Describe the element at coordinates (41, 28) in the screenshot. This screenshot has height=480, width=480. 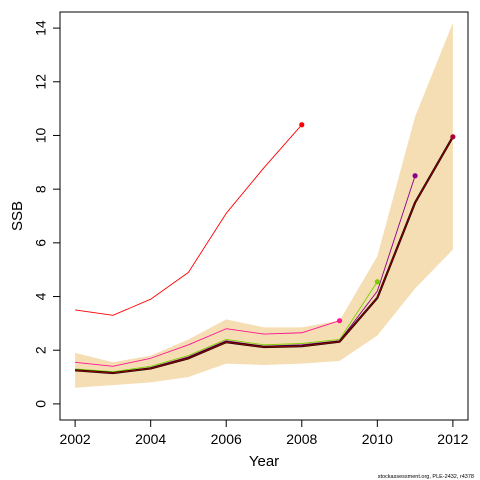
I see `y-tick-label-14: 14` at that location.